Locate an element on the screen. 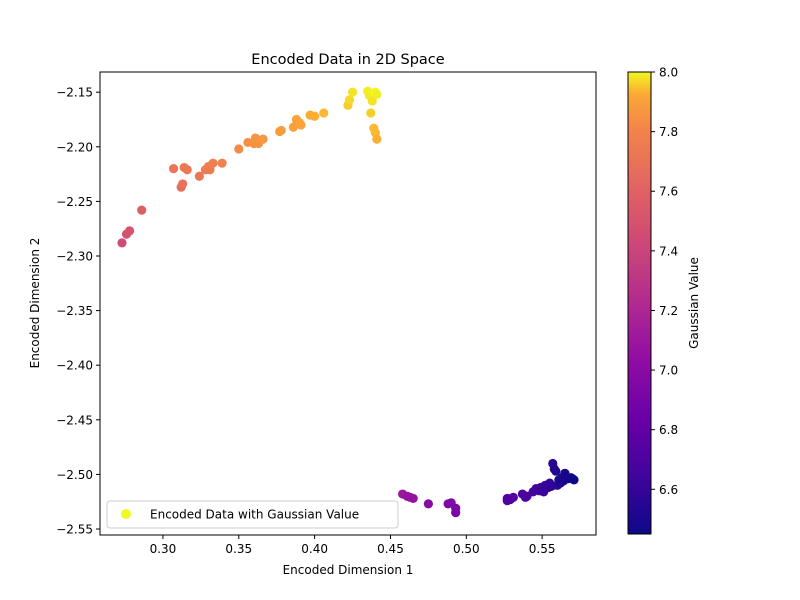  y-axis-label: Encoded Dimension 2 is located at coordinates (35, 303).